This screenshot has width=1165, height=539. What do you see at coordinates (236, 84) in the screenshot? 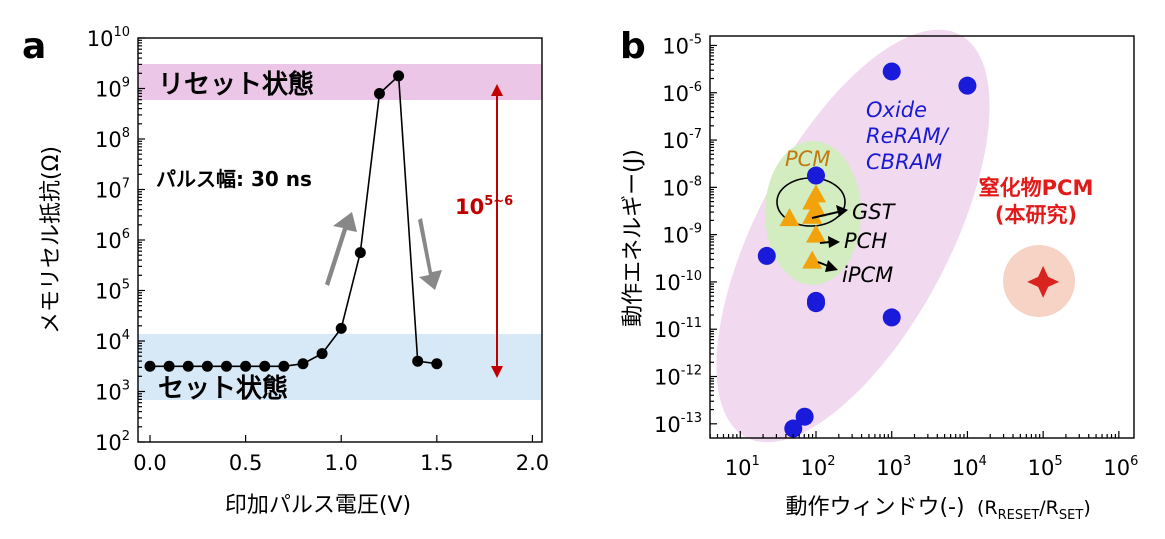
I see `reset-state-label: リセット状態` at bounding box center [236, 84].